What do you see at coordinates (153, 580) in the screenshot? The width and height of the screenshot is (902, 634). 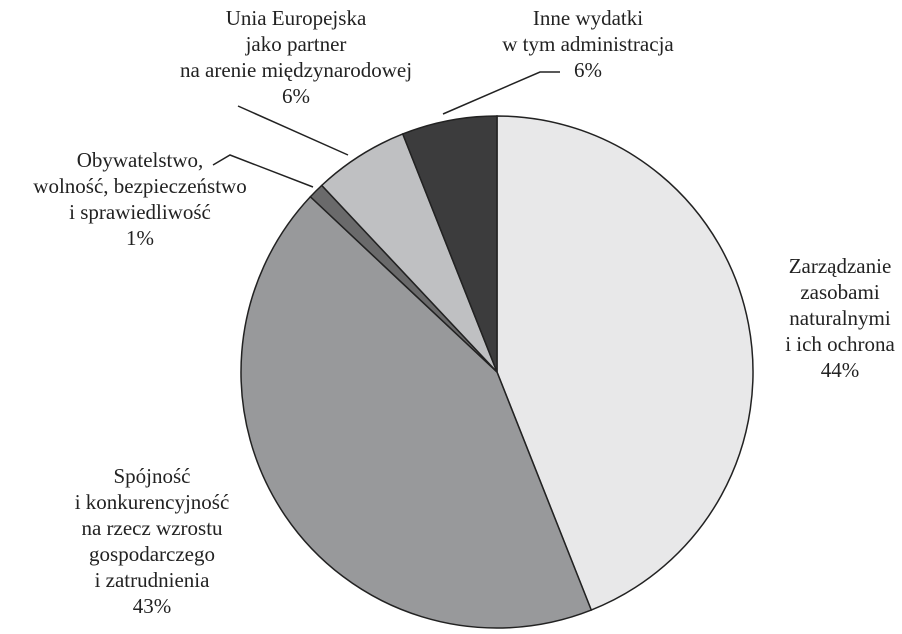 I see `slice-label: i zatrudnienia` at bounding box center [153, 580].